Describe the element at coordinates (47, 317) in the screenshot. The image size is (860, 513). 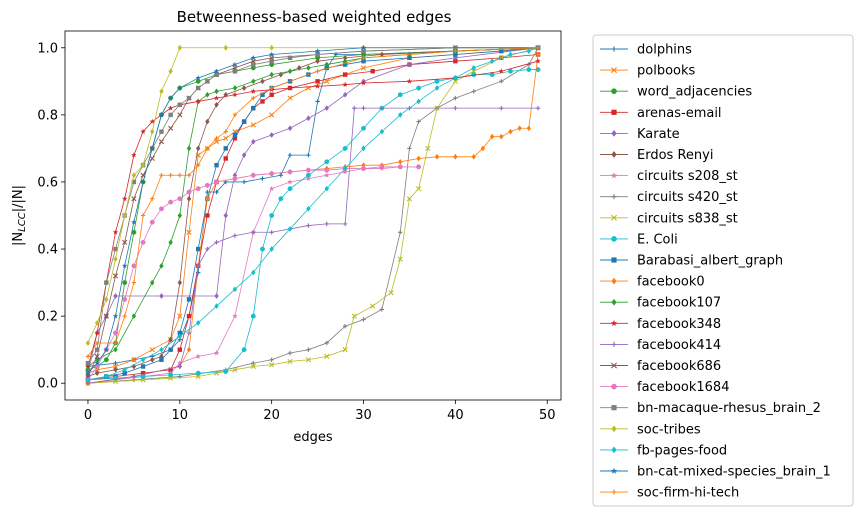
I see `y-tick-label-1: 0.2` at that location.